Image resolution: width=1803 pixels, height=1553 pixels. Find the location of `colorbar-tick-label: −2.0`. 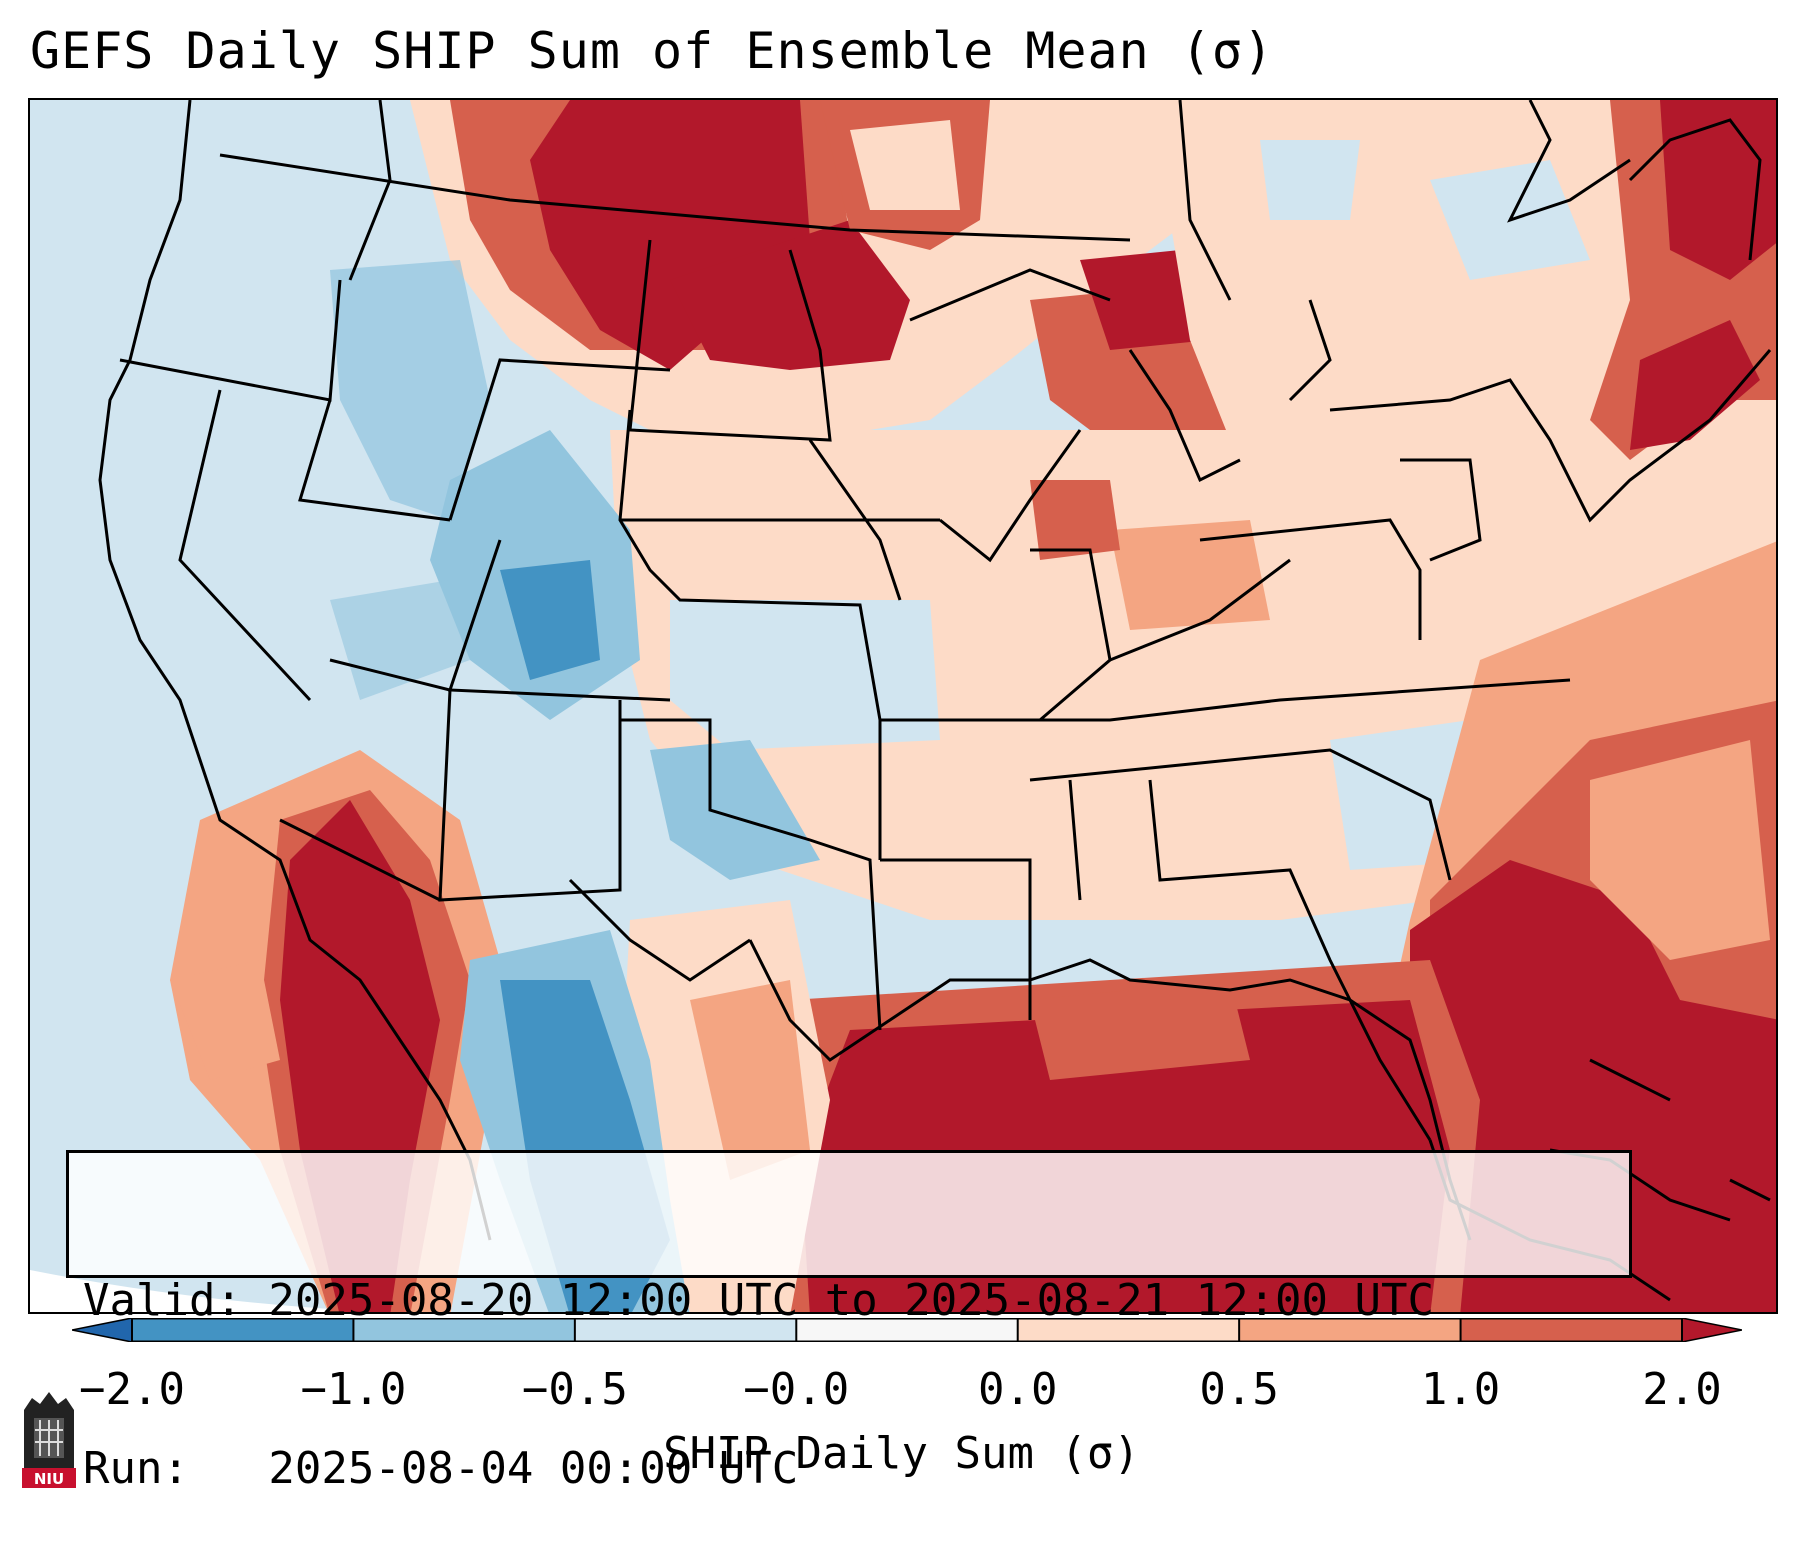

colorbar-tick-label: −2.0 is located at coordinates (132, 1389).